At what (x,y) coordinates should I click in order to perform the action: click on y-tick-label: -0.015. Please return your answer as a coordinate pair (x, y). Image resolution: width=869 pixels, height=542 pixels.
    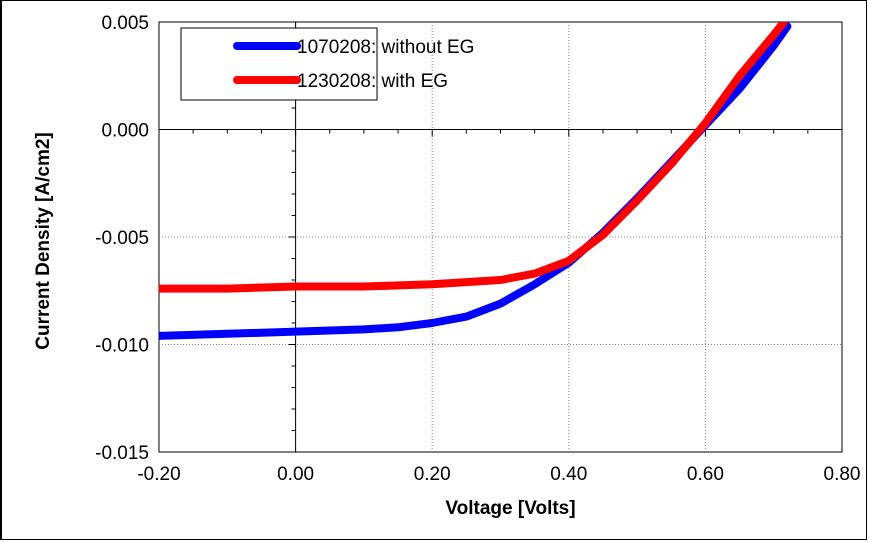
    Looking at the image, I should click on (122, 453).